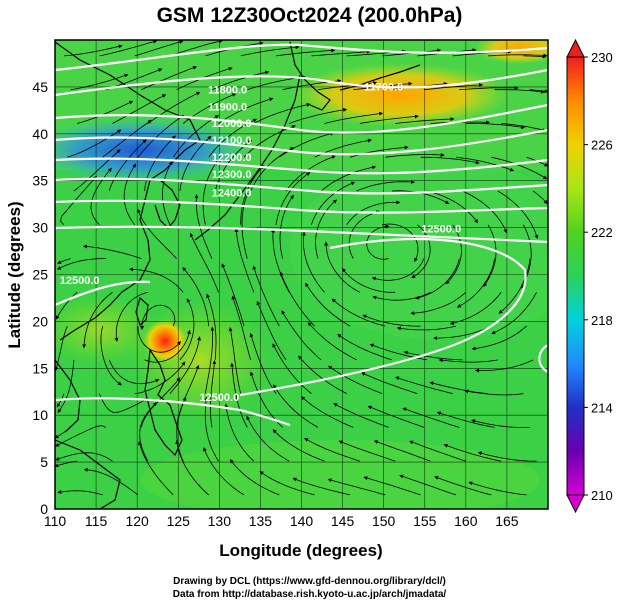 The height and width of the screenshot is (605, 619). I want to click on y-tick-label: 25, so click(40, 275).